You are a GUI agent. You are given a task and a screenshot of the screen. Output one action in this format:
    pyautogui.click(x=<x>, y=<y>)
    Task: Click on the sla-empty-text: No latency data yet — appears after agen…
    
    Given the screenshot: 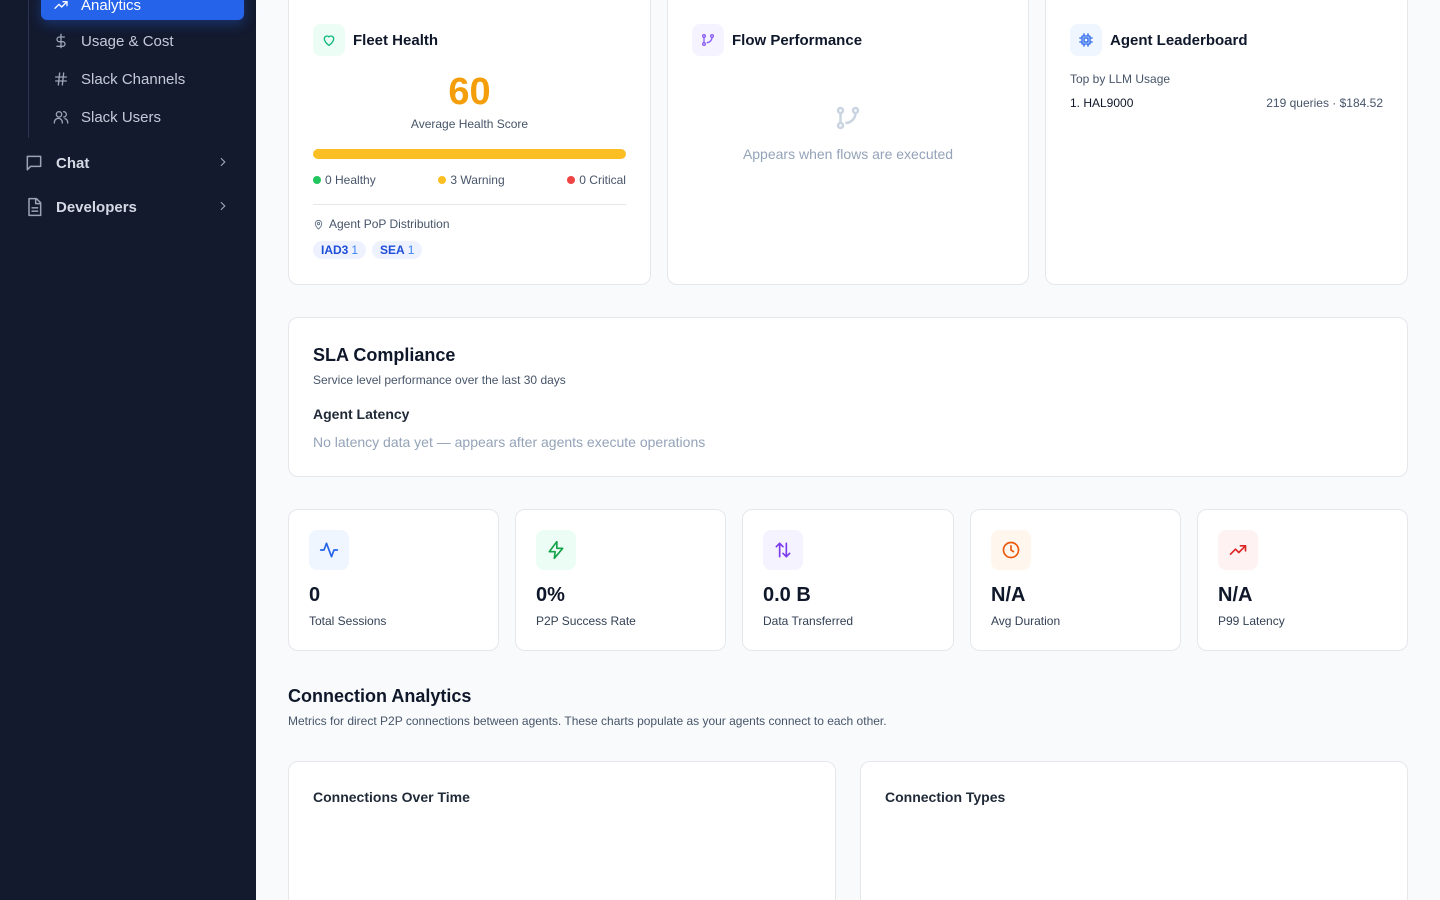 What is the action you would take?
    pyautogui.click(x=509, y=442)
    